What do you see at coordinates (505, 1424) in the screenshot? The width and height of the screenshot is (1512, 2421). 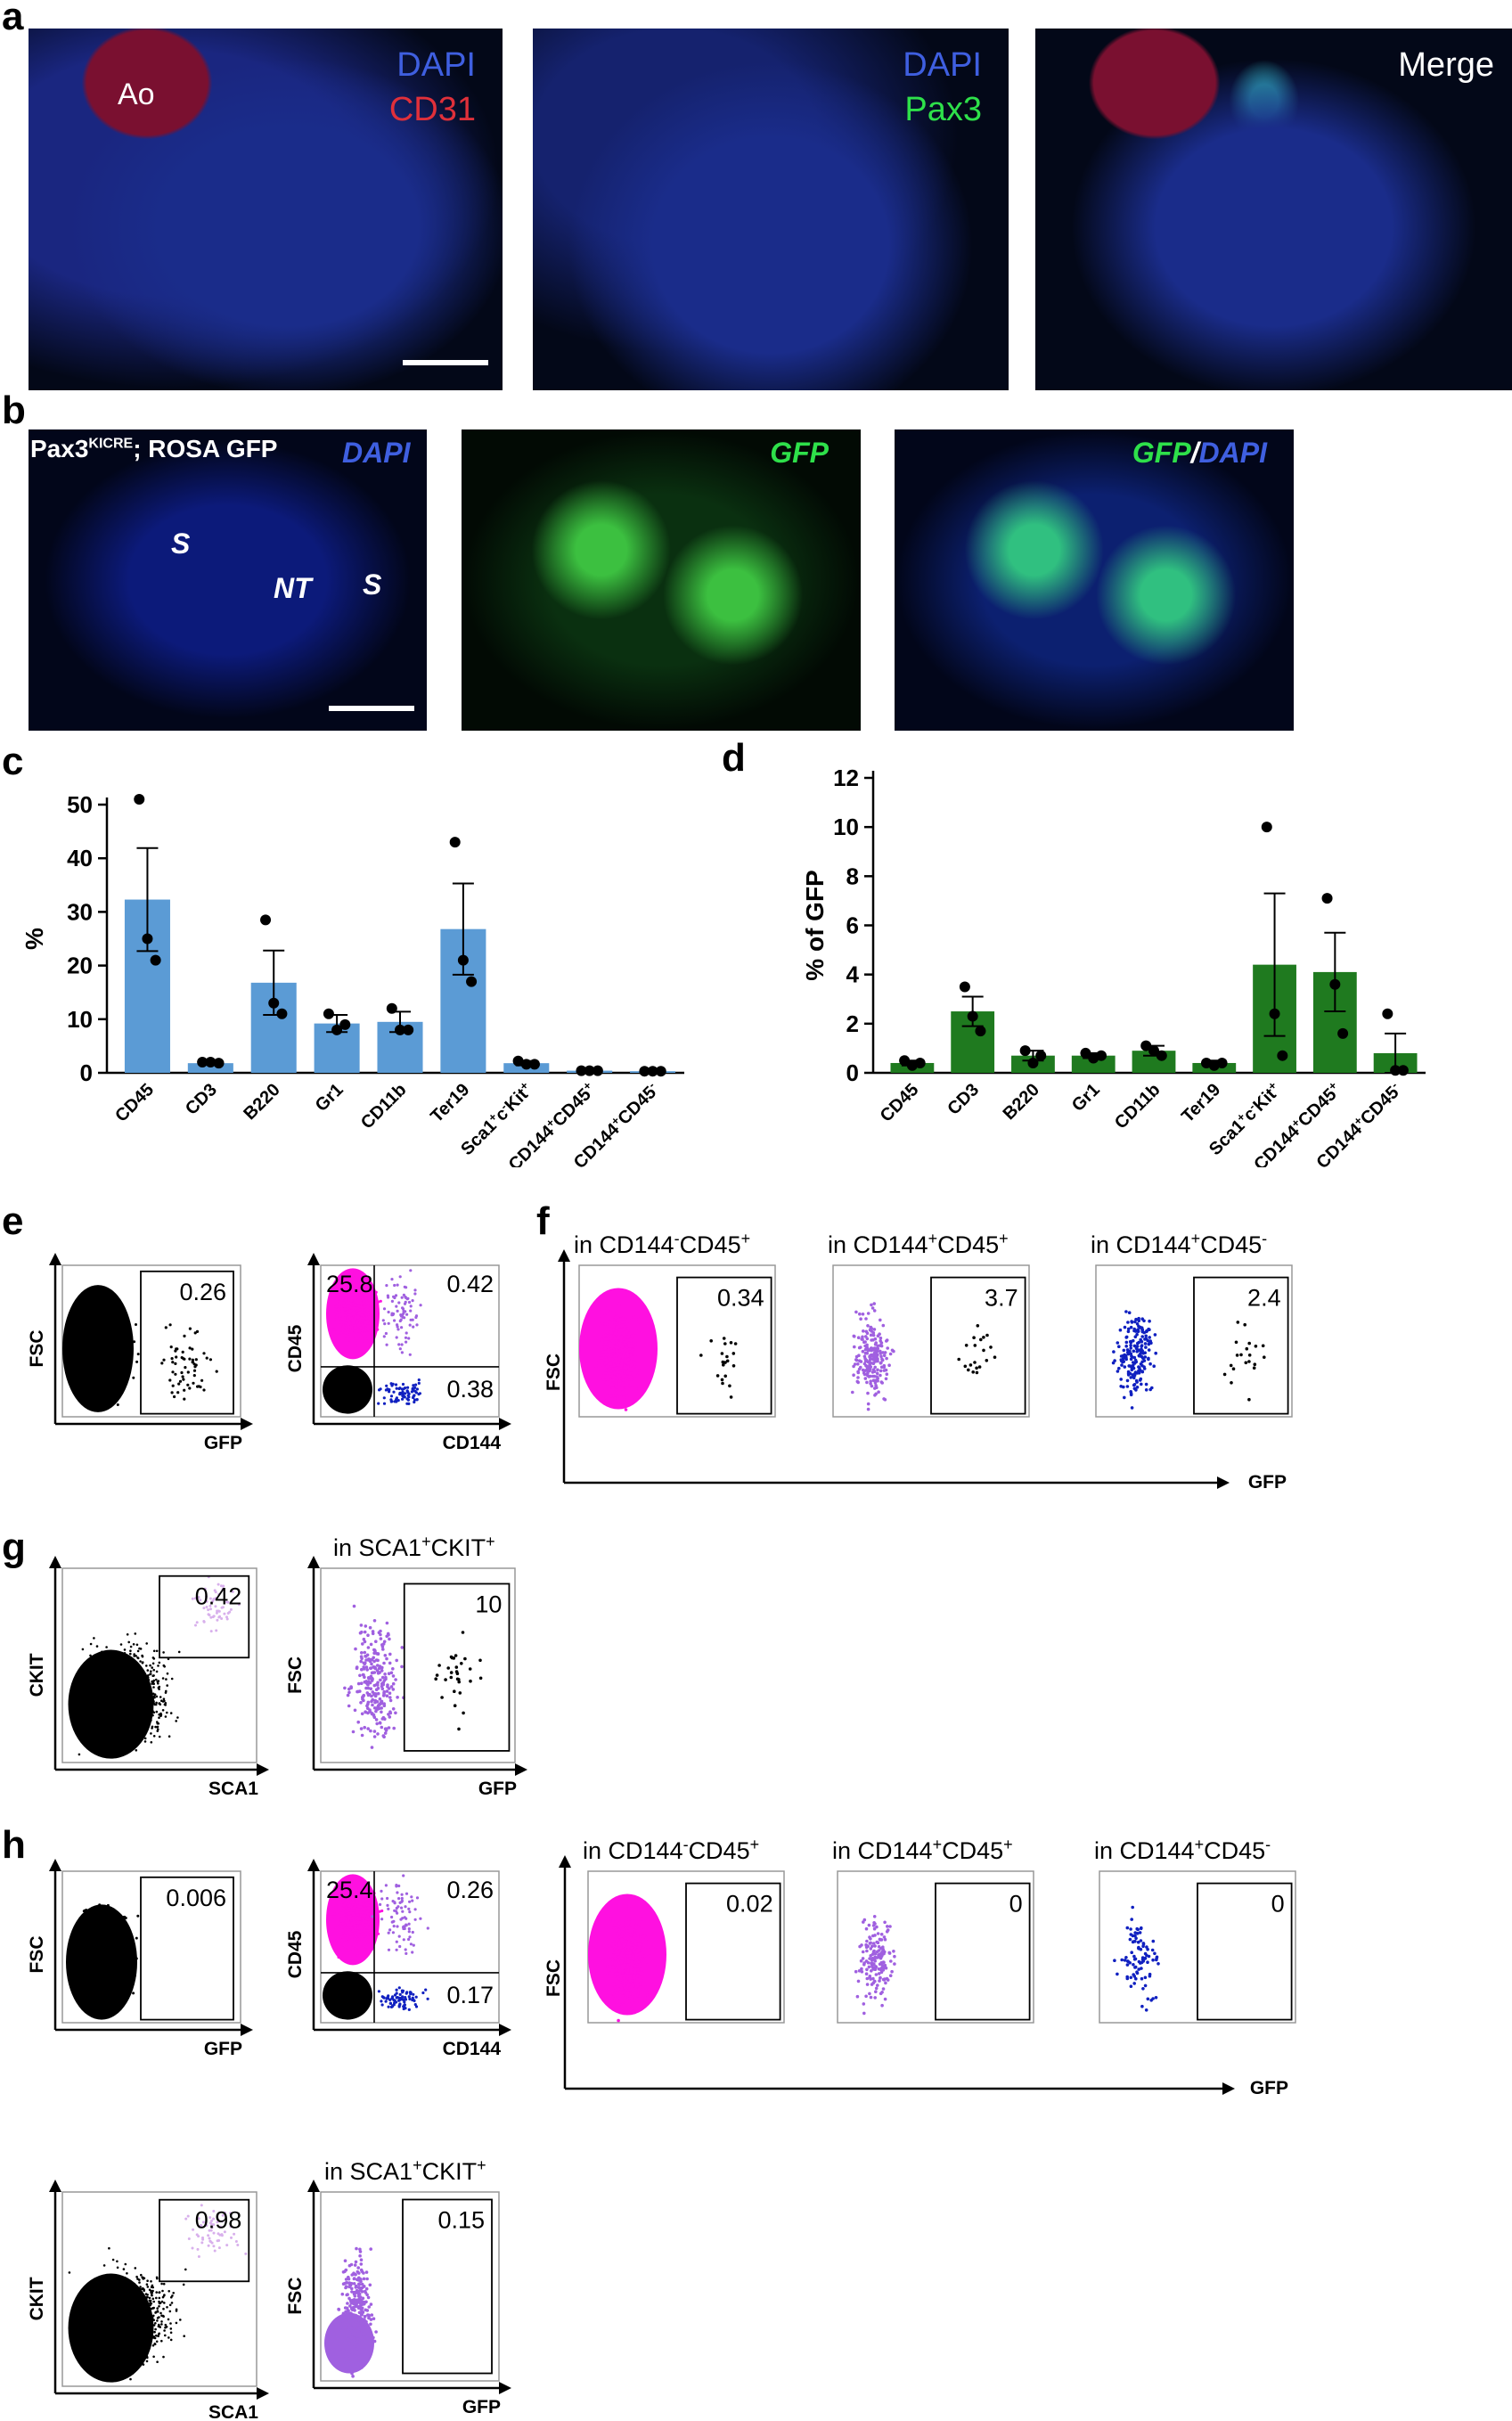 I see `x-axis-arrow` at bounding box center [505, 1424].